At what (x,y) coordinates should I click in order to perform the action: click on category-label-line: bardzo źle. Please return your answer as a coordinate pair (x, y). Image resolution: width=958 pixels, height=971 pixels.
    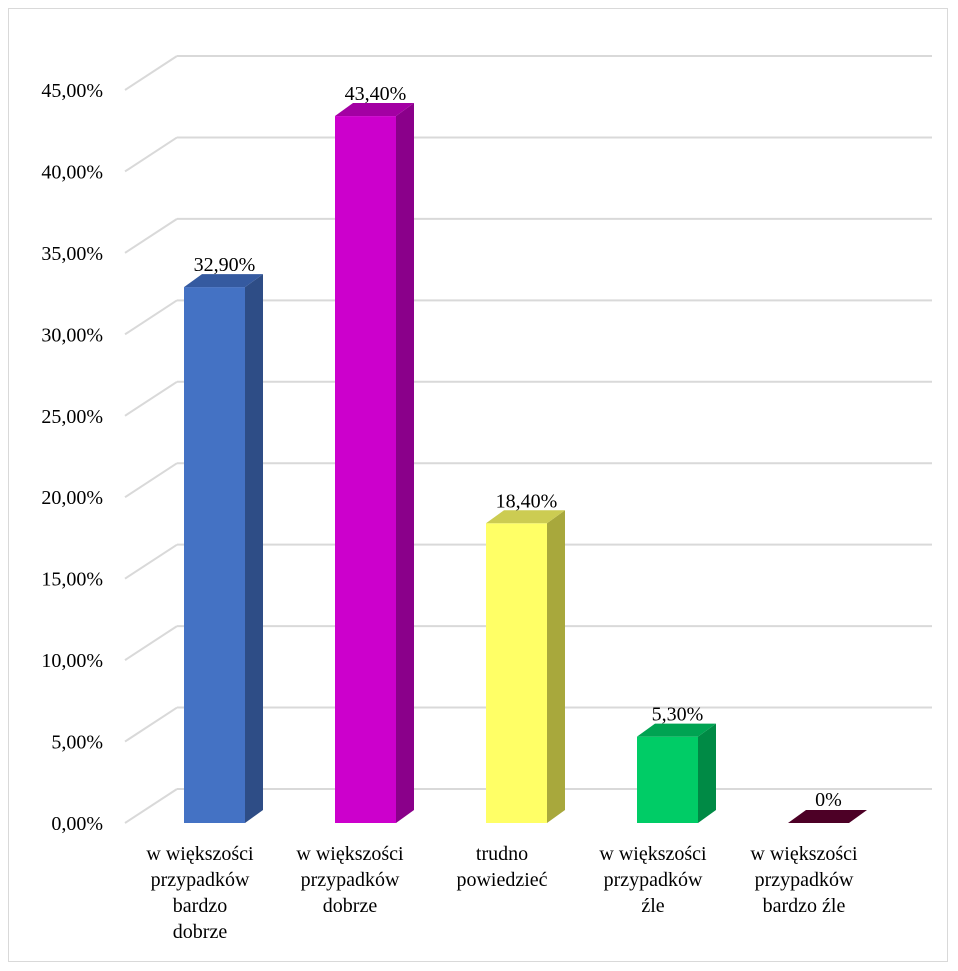
    Looking at the image, I should click on (804, 906).